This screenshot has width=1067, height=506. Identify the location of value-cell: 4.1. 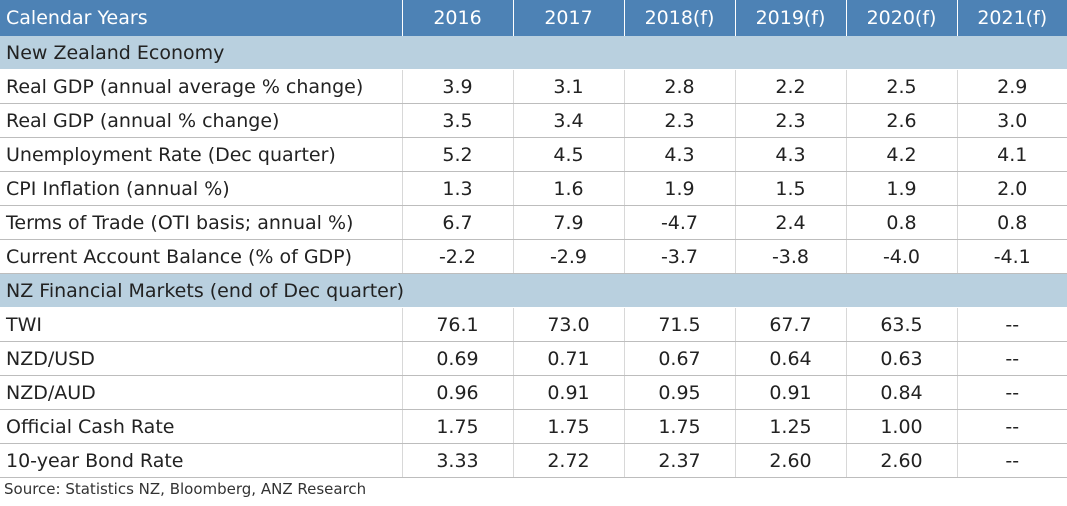
(1012, 154).